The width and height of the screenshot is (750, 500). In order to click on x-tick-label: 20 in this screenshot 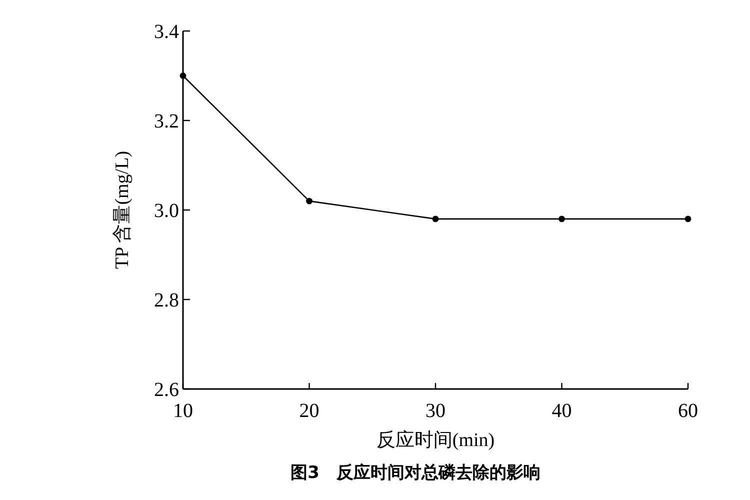, I will do `click(309, 411)`.